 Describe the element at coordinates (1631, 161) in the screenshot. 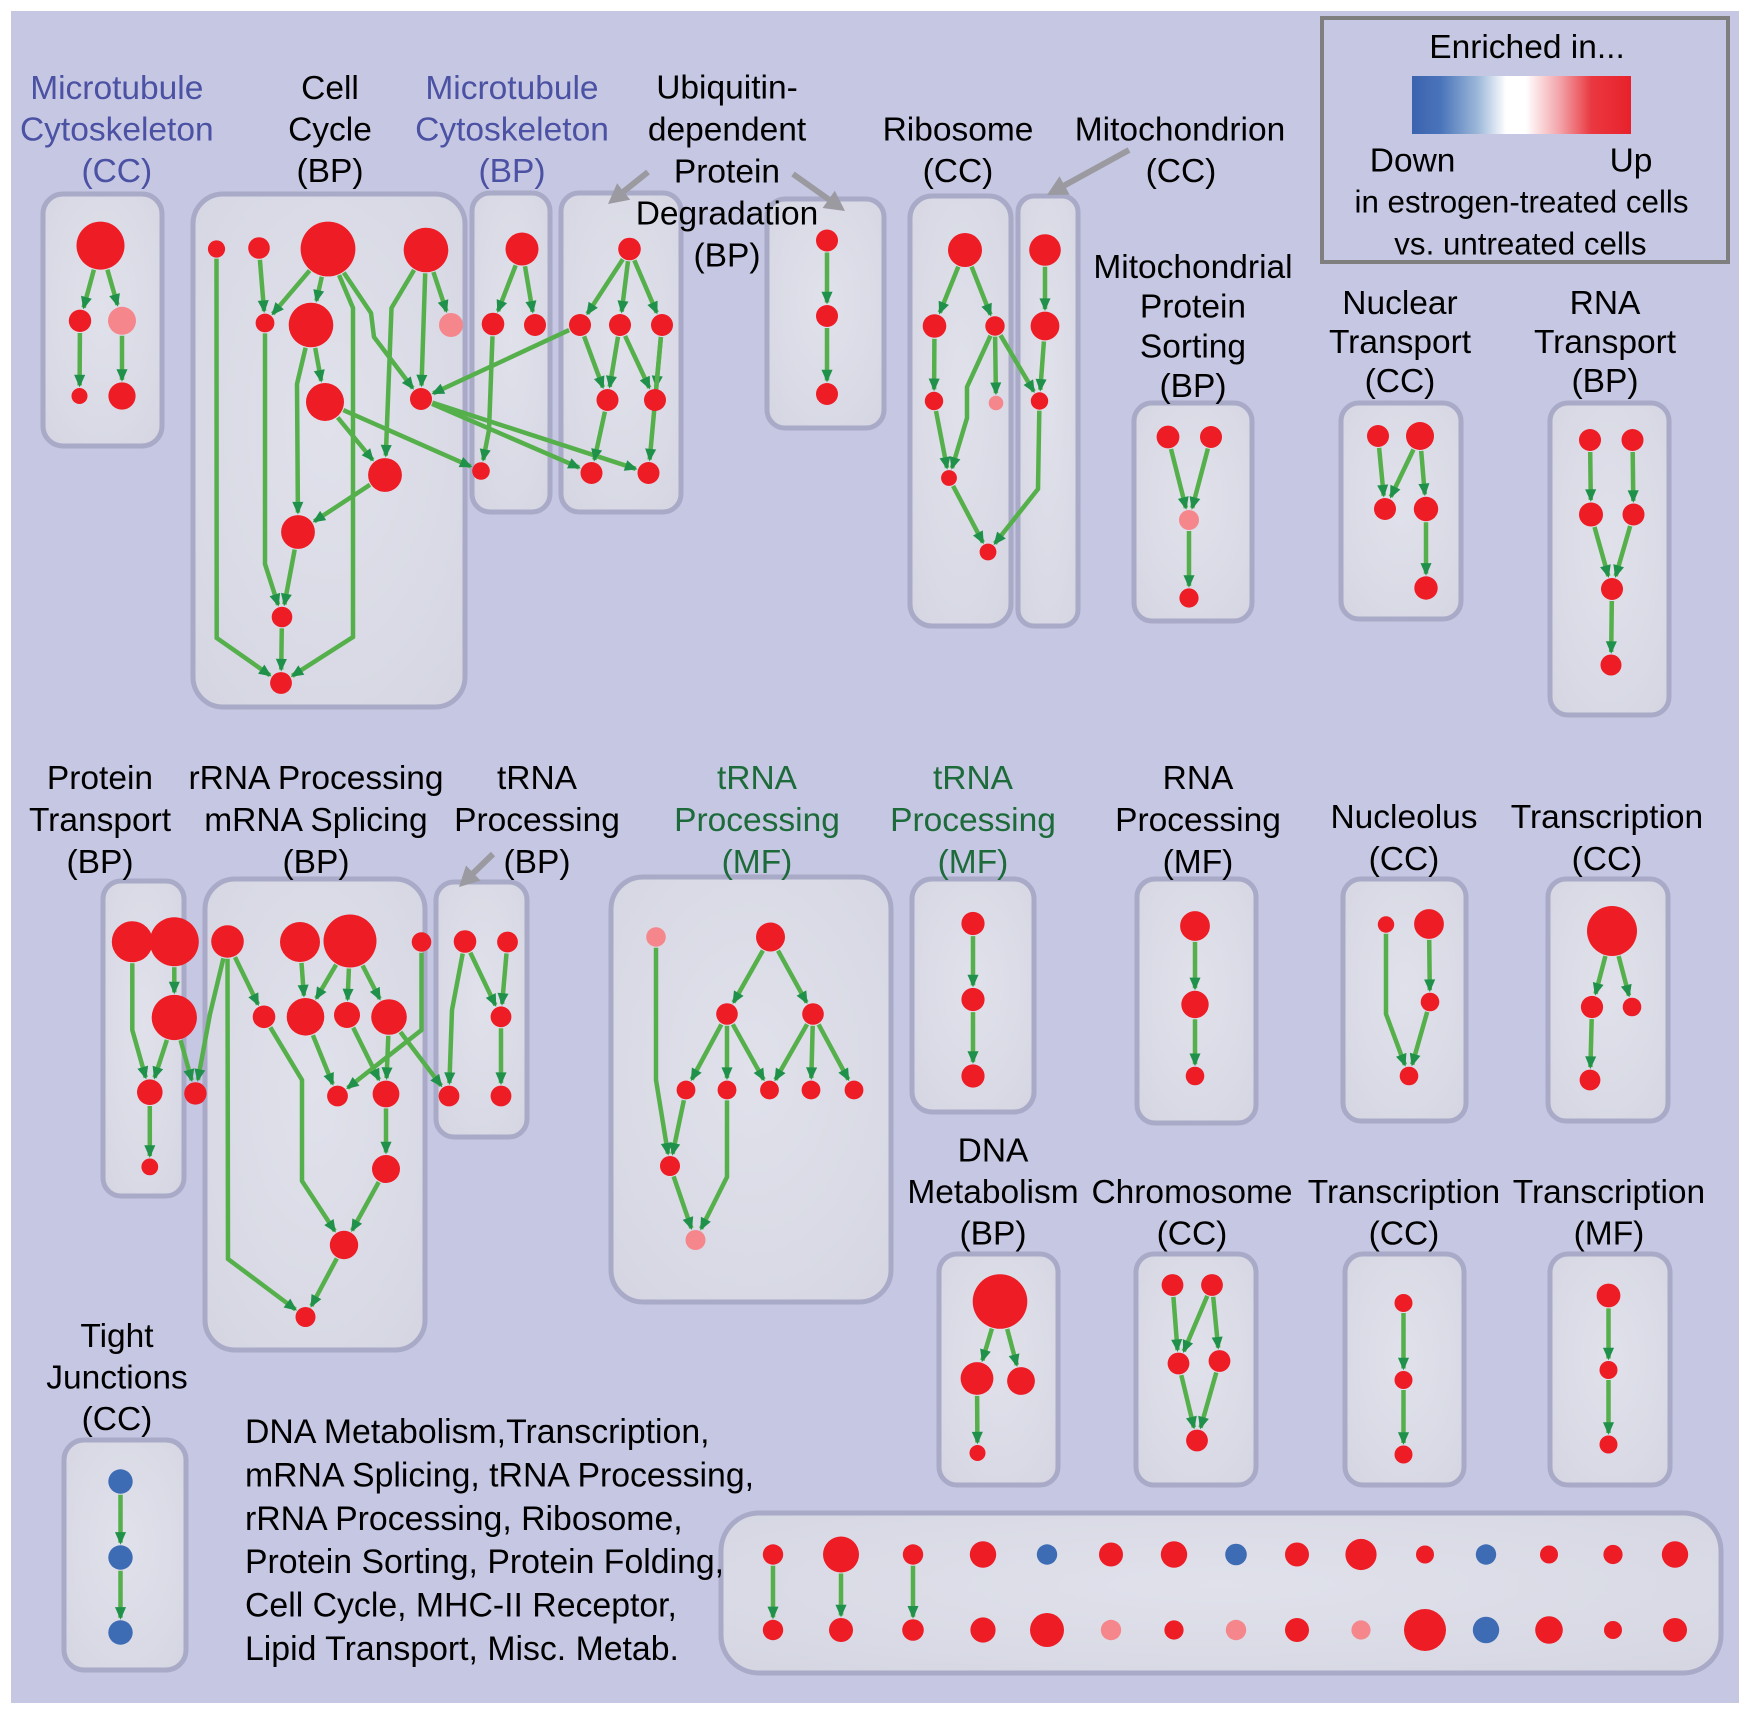

I see `svg-text: Up` at that location.